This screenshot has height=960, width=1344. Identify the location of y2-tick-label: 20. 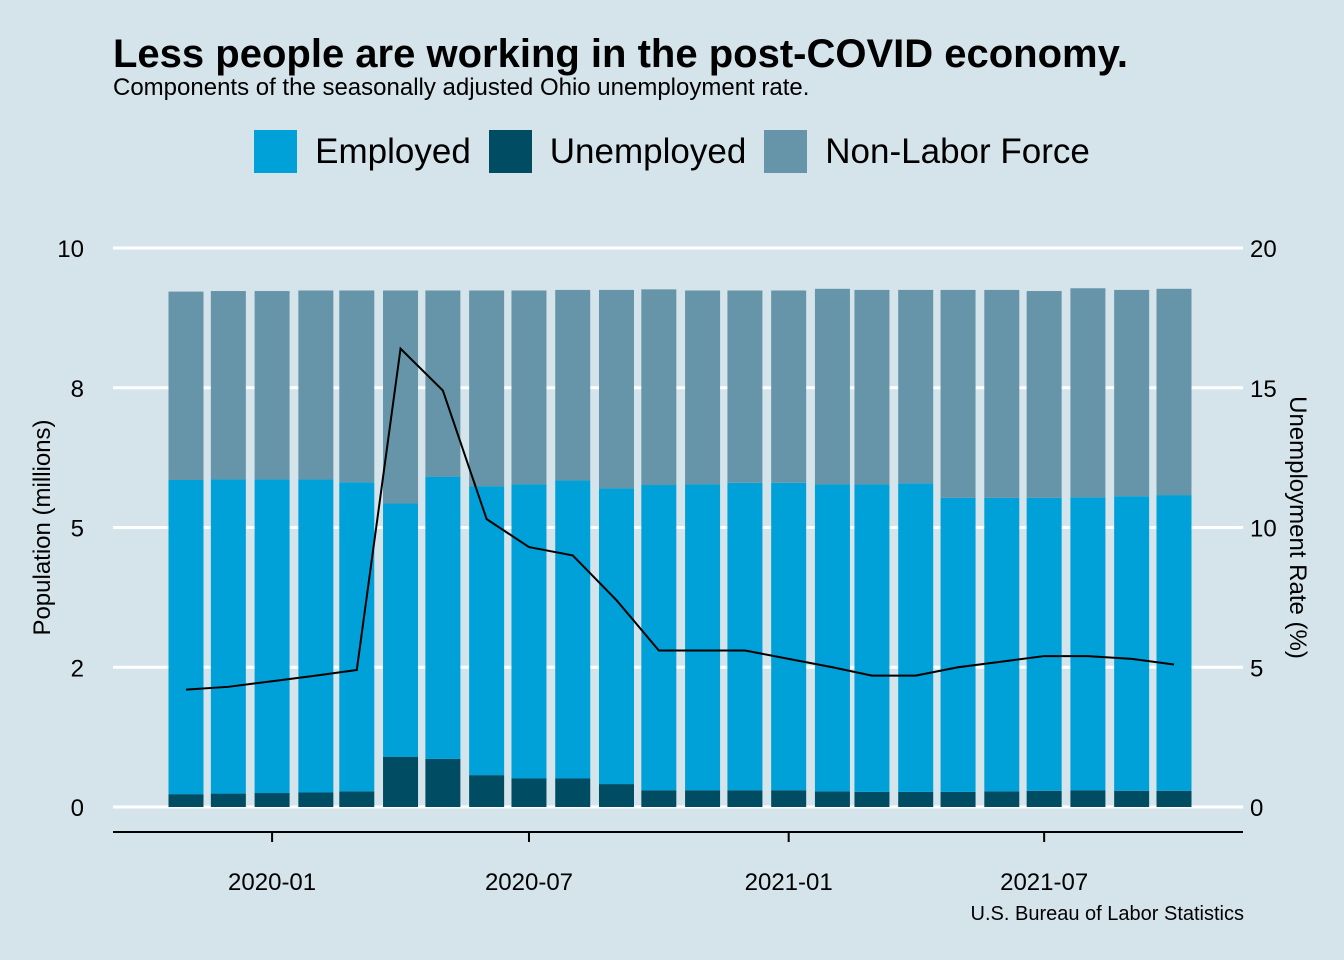
(1263, 249).